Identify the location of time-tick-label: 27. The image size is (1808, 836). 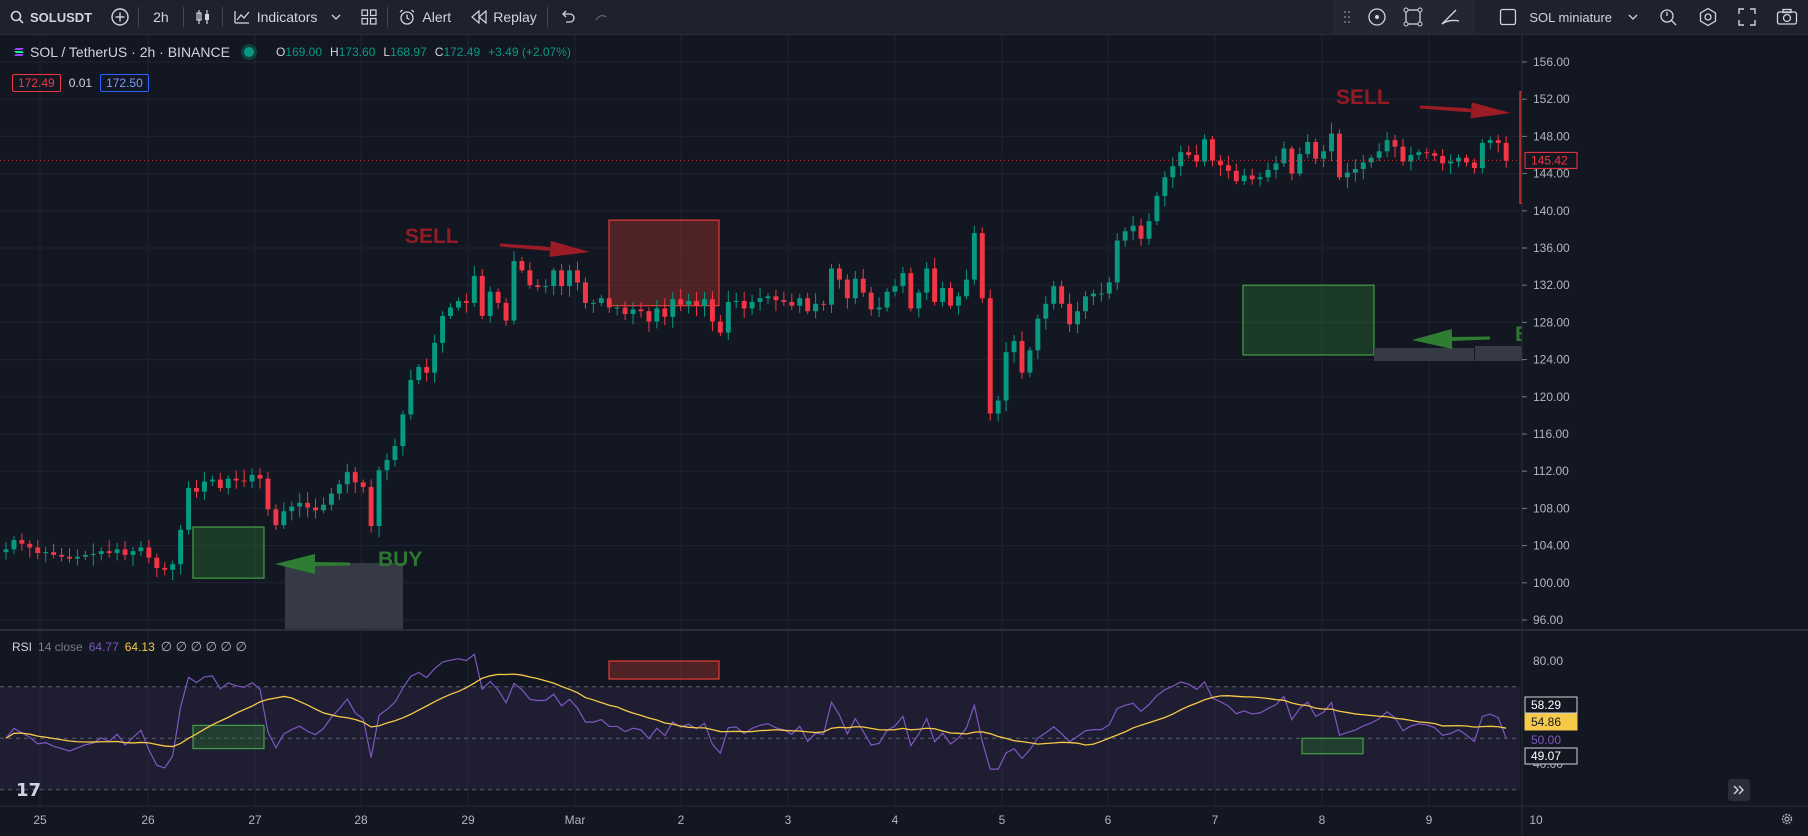
(255, 820).